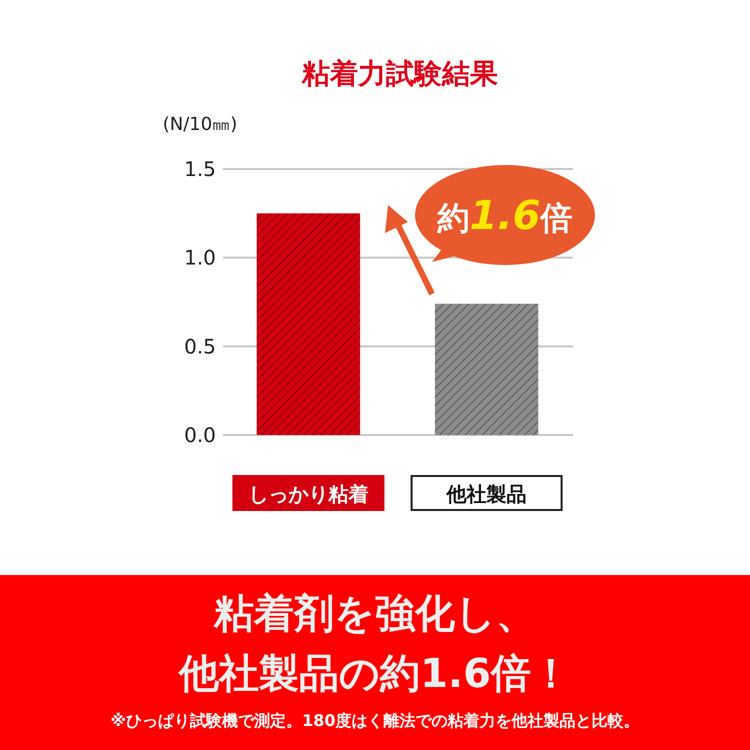  Describe the element at coordinates (200, 435) in the screenshot. I see `y-tick-label: 0.0` at that location.